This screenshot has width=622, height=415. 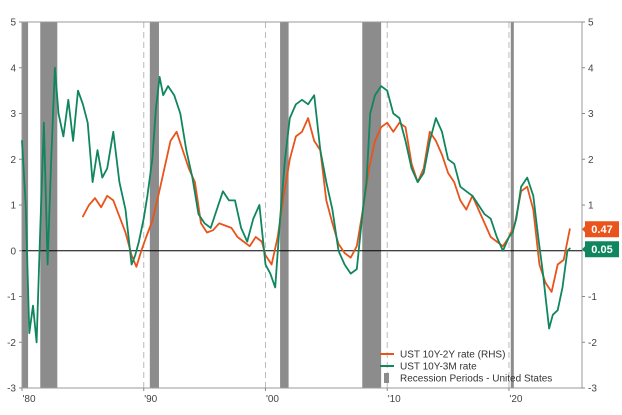 What do you see at coordinates (591, 68) in the screenshot?
I see `y-tick-label-right: 4` at bounding box center [591, 68].